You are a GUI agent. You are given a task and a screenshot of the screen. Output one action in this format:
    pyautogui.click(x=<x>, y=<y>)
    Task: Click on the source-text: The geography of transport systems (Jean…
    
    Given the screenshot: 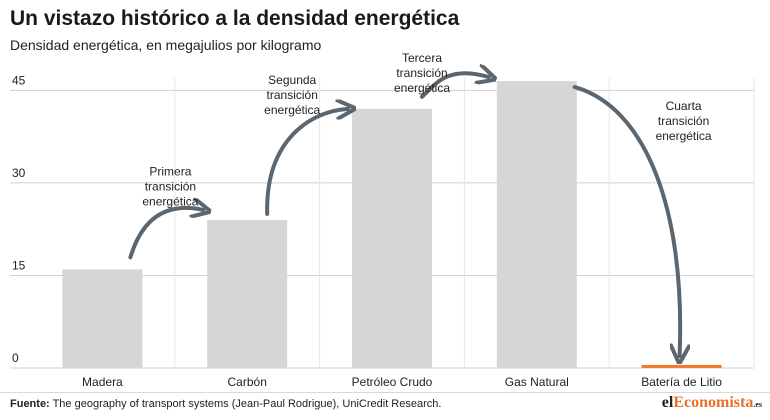 What is the action you would take?
    pyautogui.click(x=245, y=404)
    